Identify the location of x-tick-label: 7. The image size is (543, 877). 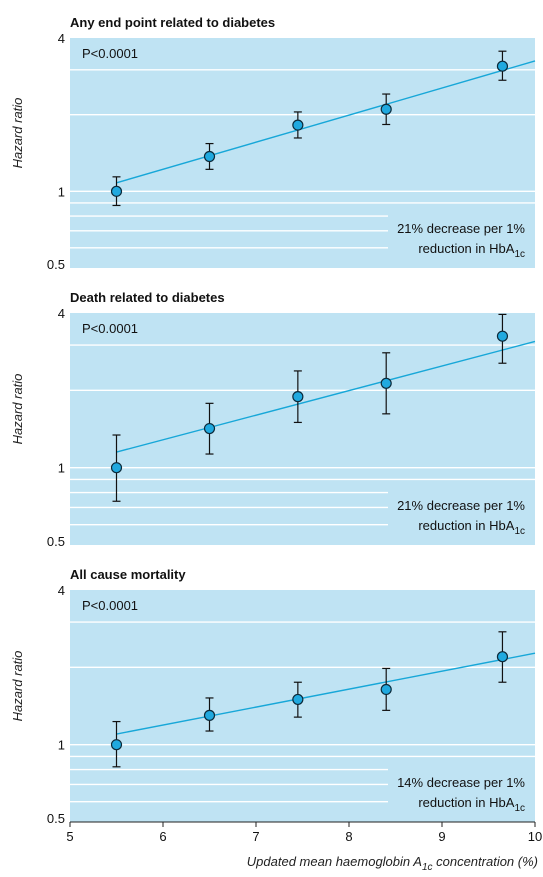
(255, 836).